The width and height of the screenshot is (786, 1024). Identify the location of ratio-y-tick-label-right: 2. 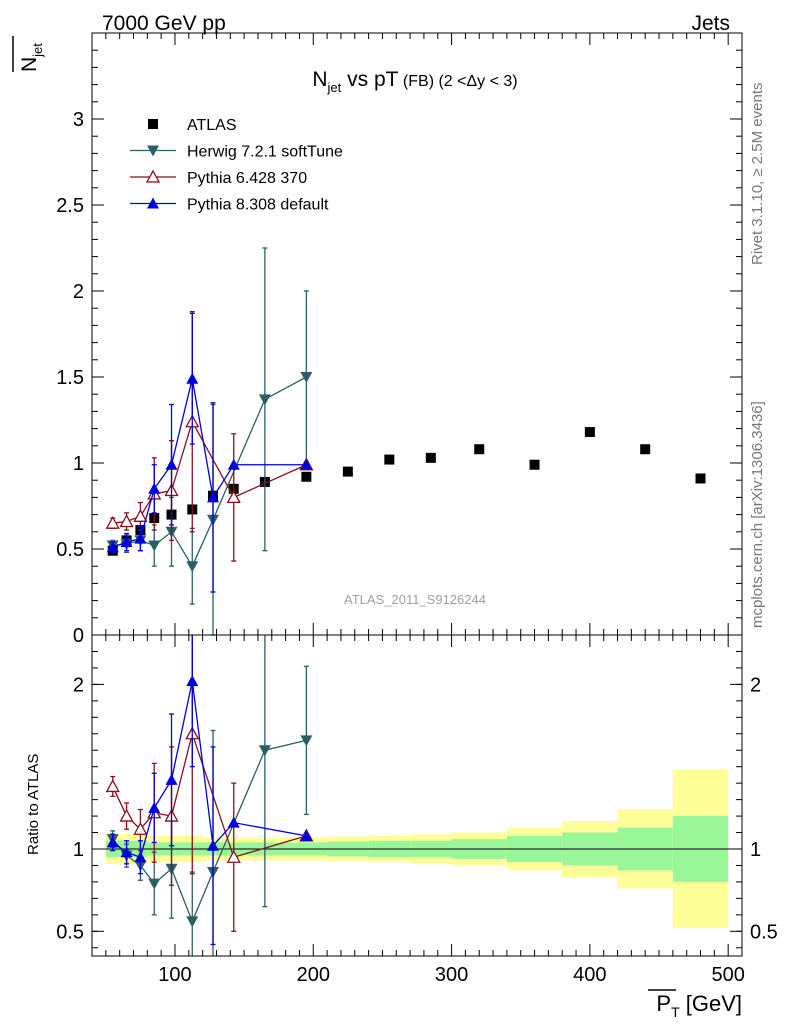
(755, 685).